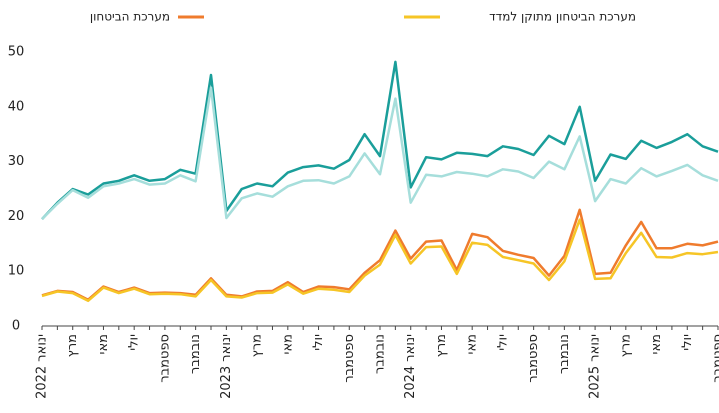  I want to click on x-tick-label: ינואר 2025, so click(595, 366).